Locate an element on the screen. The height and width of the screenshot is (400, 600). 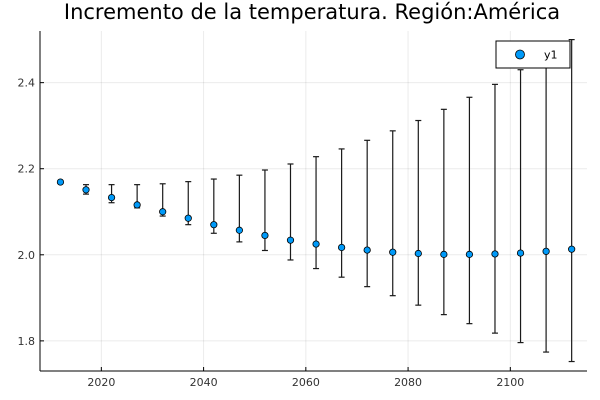
y-tick-label: 1.8 is located at coordinates (27, 341).